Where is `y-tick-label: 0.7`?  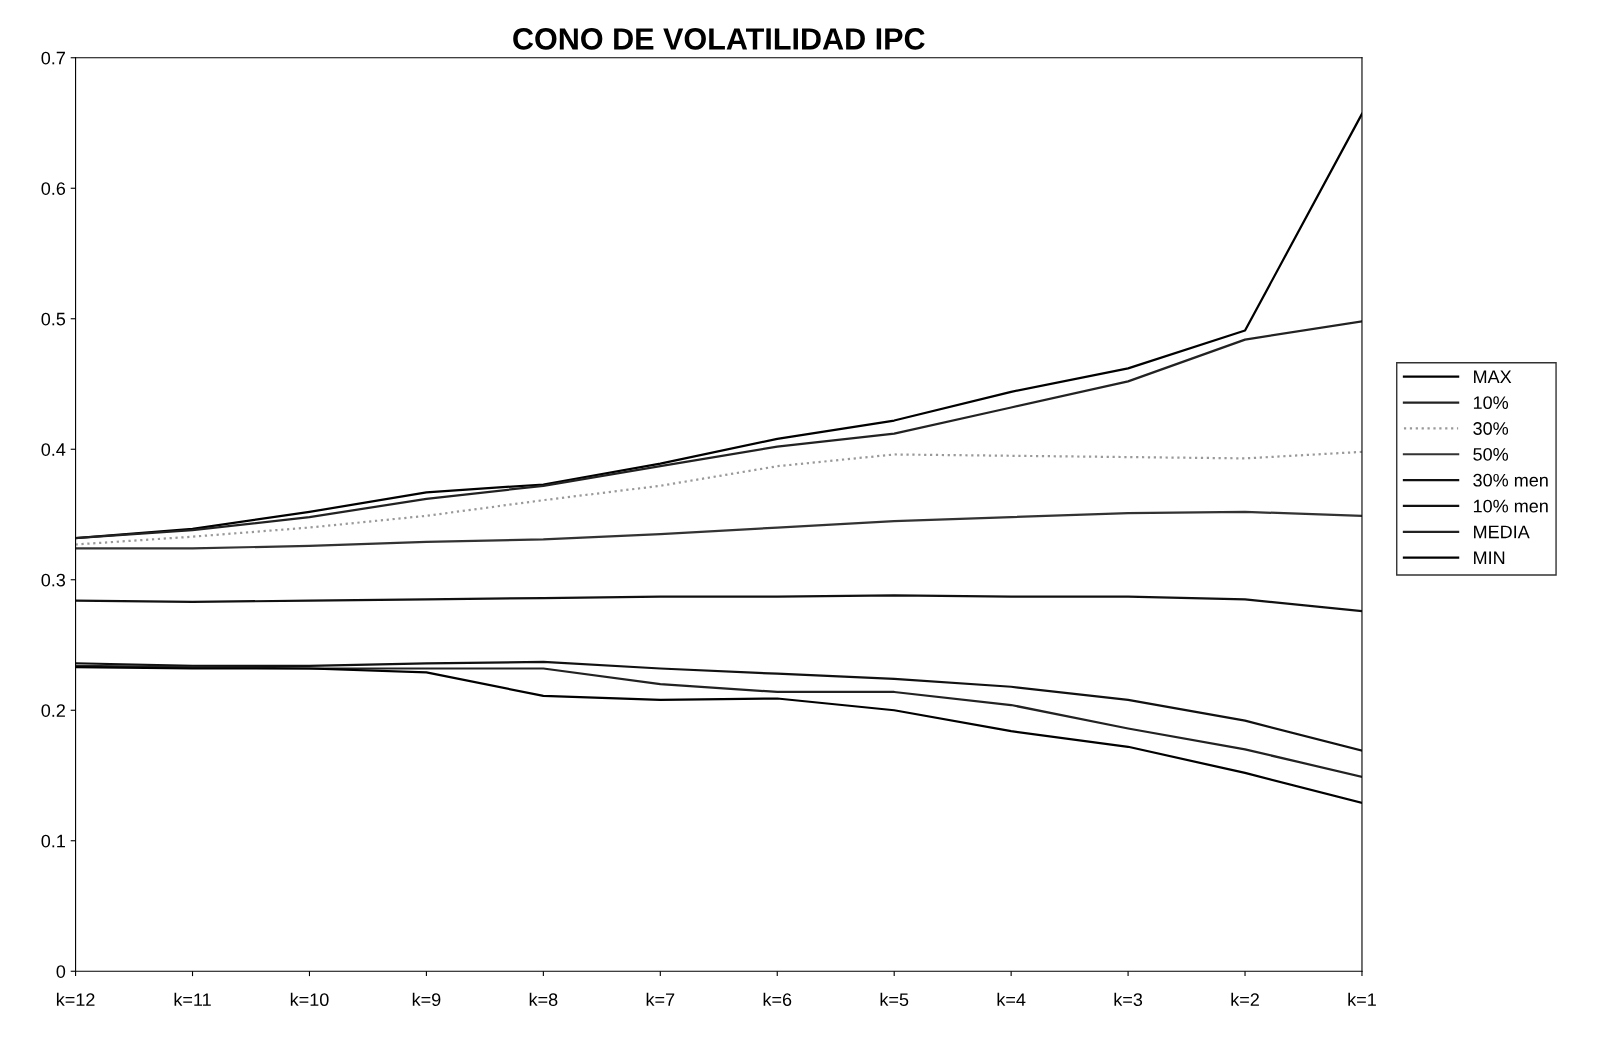 y-tick-label: 0.7 is located at coordinates (53, 58).